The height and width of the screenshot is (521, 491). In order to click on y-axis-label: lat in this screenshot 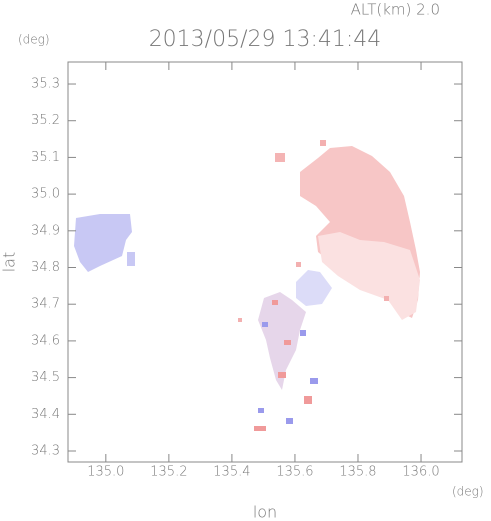, I will do `click(9, 262)`.